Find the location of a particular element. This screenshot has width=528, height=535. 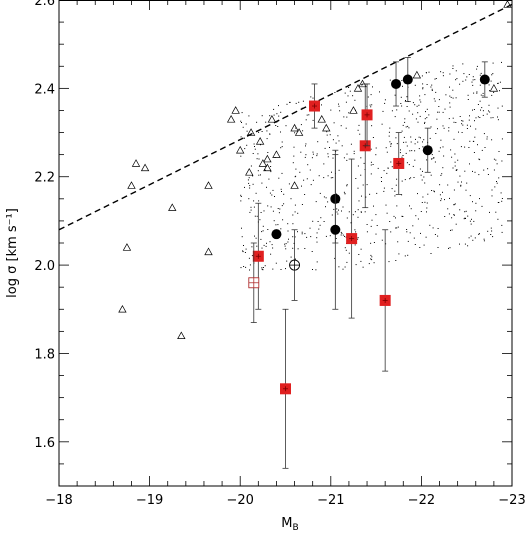

circle-point is located at coordinates (276, 234).